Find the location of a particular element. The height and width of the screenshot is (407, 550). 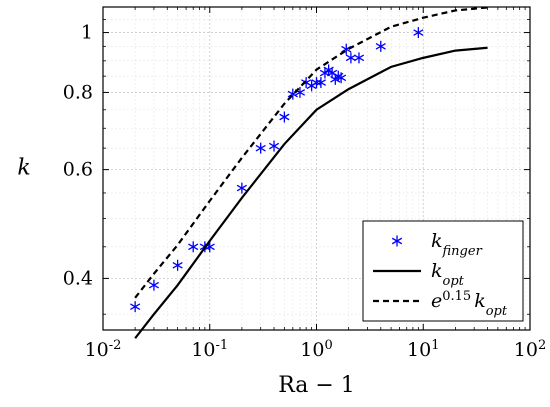

y-tick-label: 1 is located at coordinates (87, 33).